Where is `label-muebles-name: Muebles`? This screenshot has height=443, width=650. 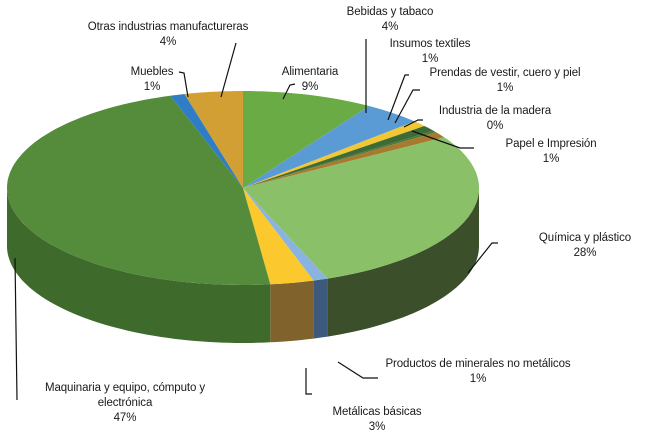 label-muebles-name: Muebles is located at coordinates (152, 72).